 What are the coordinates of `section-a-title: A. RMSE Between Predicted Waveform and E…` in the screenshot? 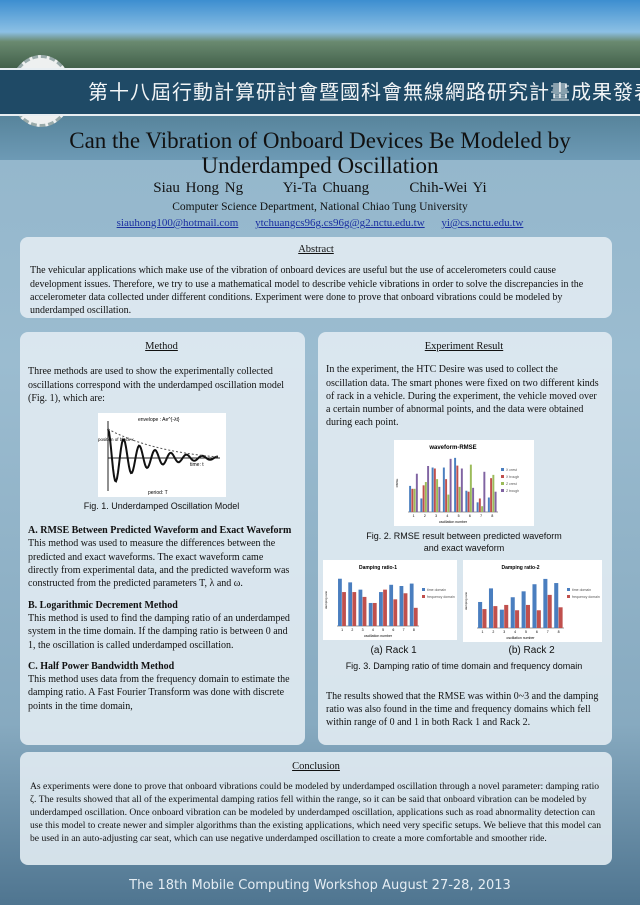 It's located at (160, 531).